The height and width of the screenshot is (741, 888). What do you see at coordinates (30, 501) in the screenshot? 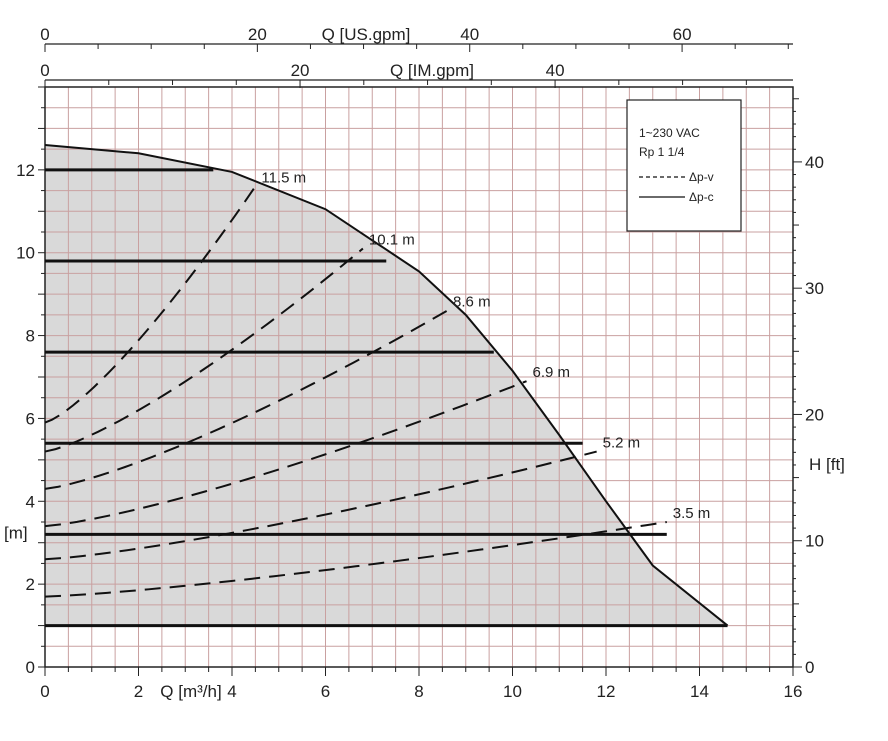
I see `y-tick-label: 4` at bounding box center [30, 501].